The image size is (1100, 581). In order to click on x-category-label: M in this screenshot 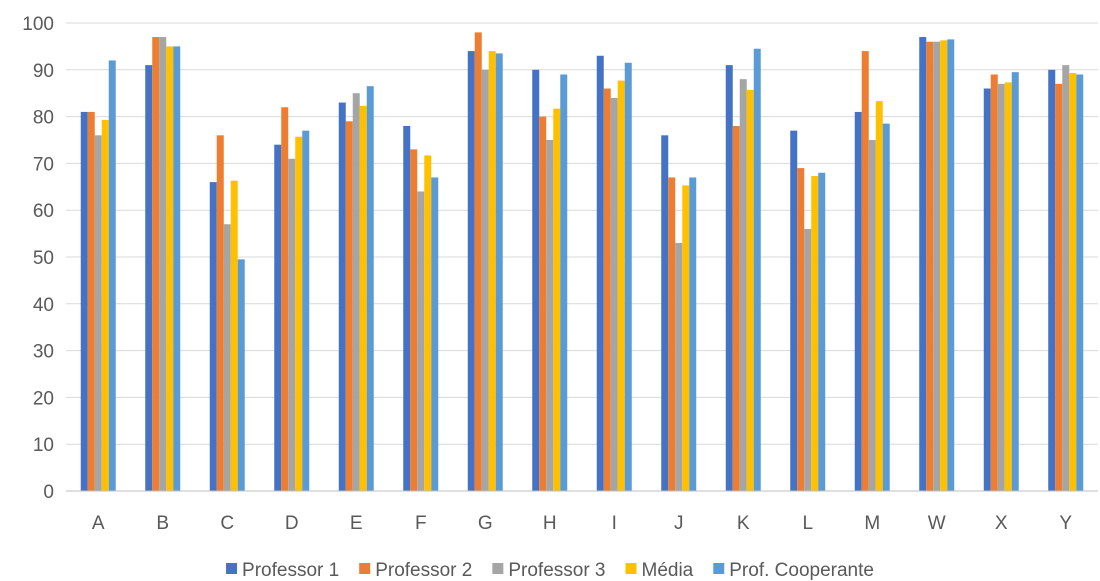, I will do `click(872, 523)`.